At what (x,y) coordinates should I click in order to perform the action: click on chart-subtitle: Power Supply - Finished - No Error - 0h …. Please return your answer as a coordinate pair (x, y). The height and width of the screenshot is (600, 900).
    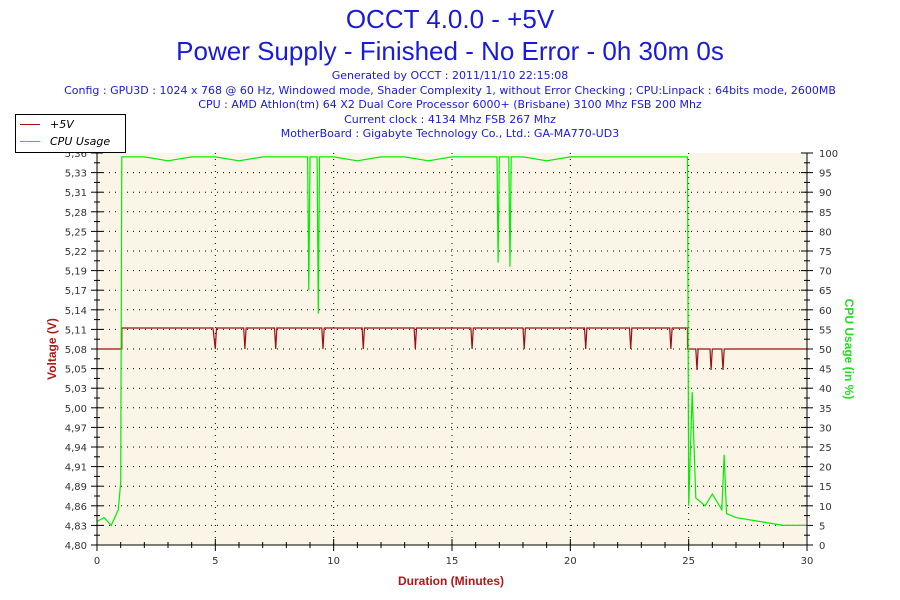
    Looking at the image, I should click on (450, 51).